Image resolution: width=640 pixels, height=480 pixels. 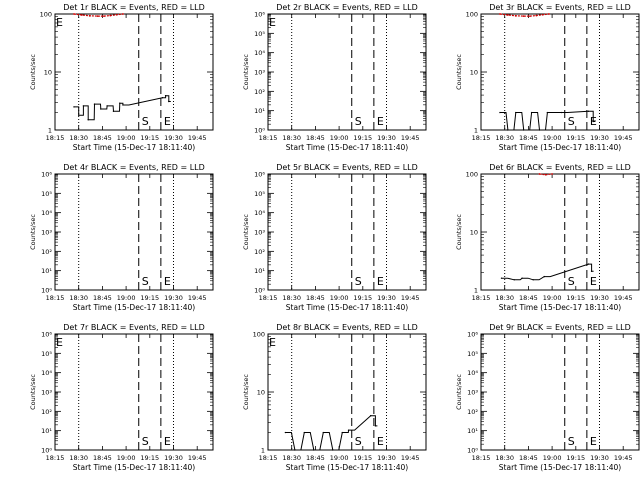 I want to click on y-tick-label: 10³, so click(x=472, y=393).